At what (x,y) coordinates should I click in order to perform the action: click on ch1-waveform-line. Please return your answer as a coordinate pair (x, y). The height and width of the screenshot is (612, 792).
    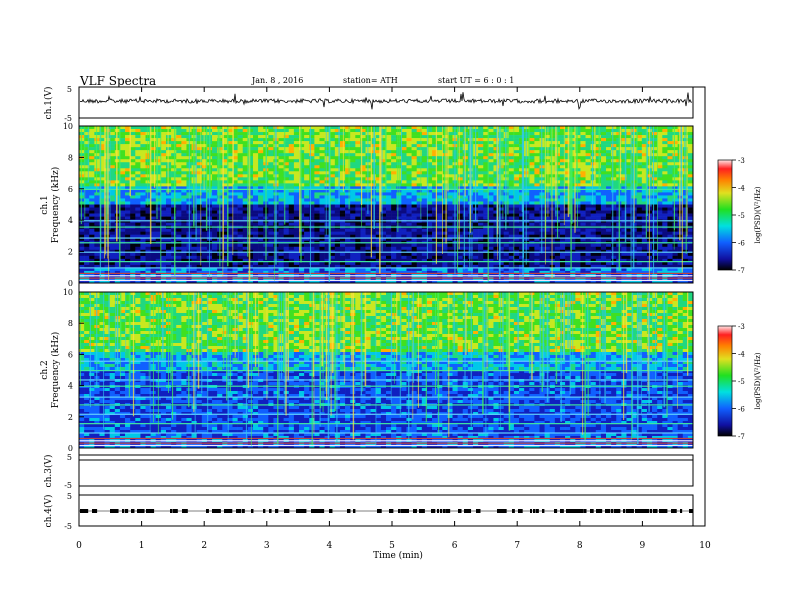
    Looking at the image, I should click on (386, 101).